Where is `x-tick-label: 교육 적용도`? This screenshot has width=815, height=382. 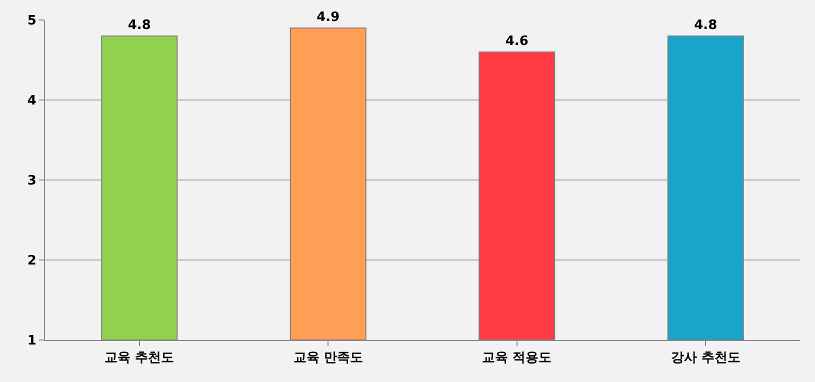 x-tick-label: 교육 적용도 is located at coordinates (517, 358).